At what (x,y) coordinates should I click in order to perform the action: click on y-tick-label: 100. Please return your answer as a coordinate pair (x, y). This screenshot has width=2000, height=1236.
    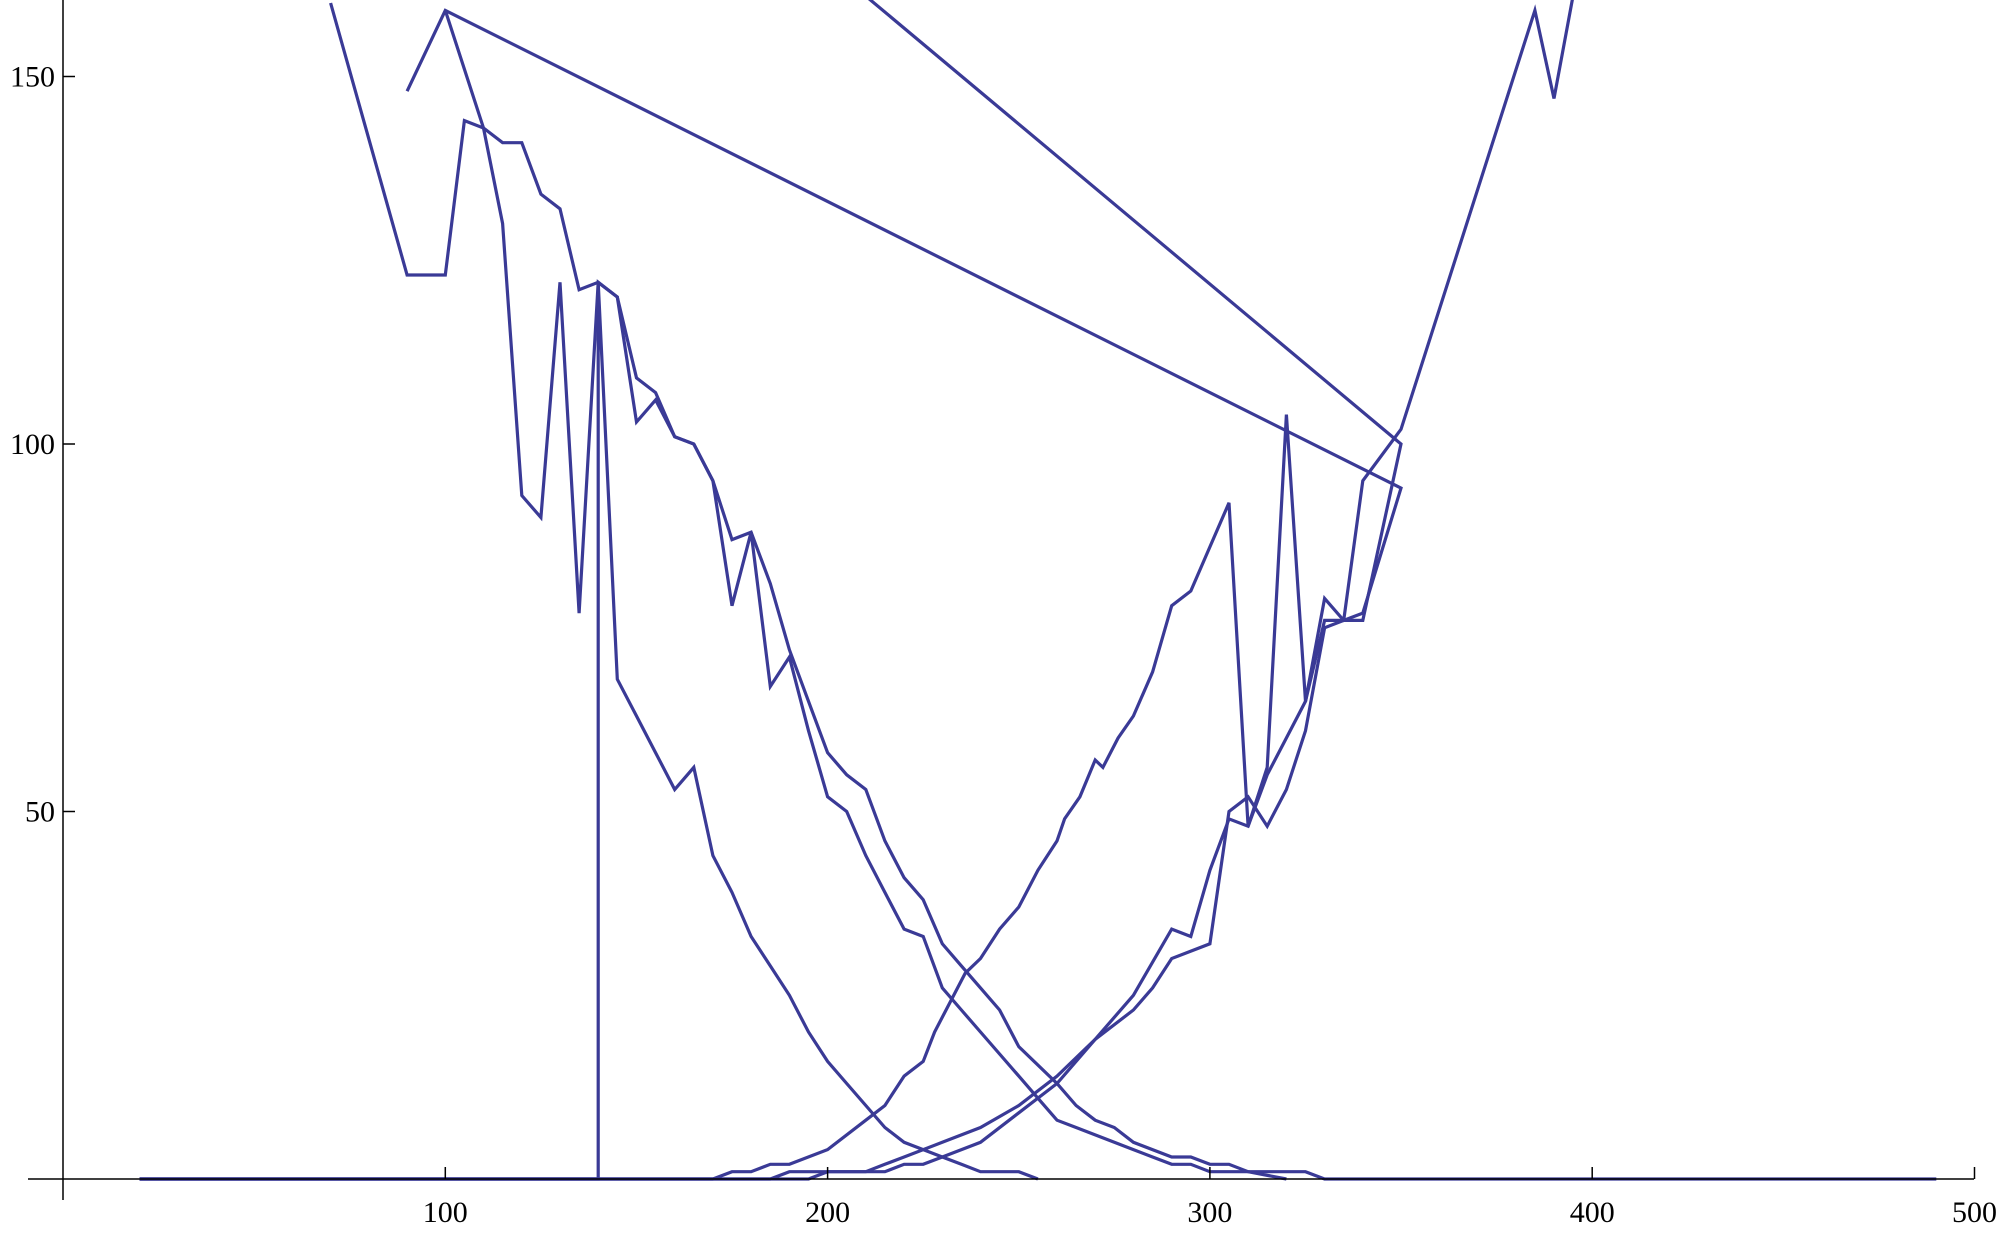
    Looking at the image, I should click on (32, 444).